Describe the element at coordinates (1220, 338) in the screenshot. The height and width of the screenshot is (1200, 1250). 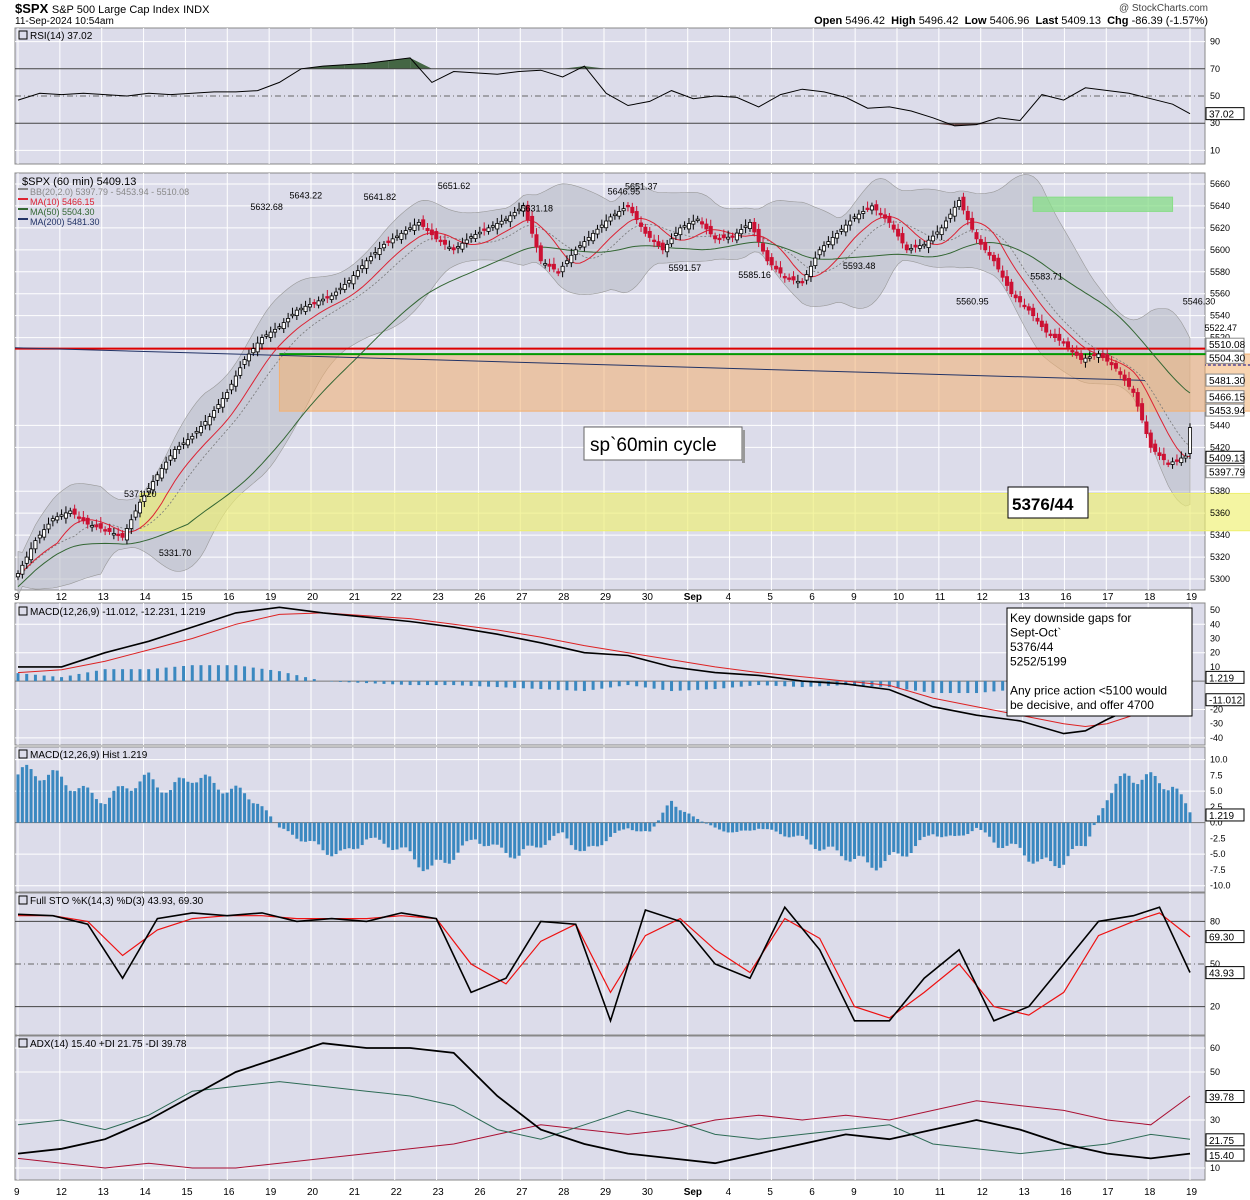
I see `price-tick: 5520` at that location.